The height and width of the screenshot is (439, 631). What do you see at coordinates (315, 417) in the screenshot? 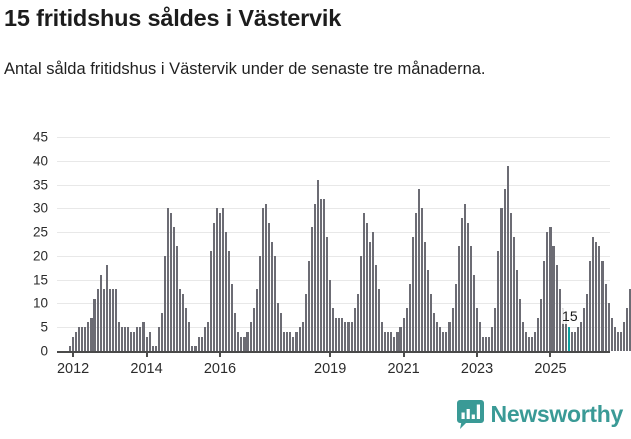
I see `chart-footer: Newsworthy` at bounding box center [315, 417].